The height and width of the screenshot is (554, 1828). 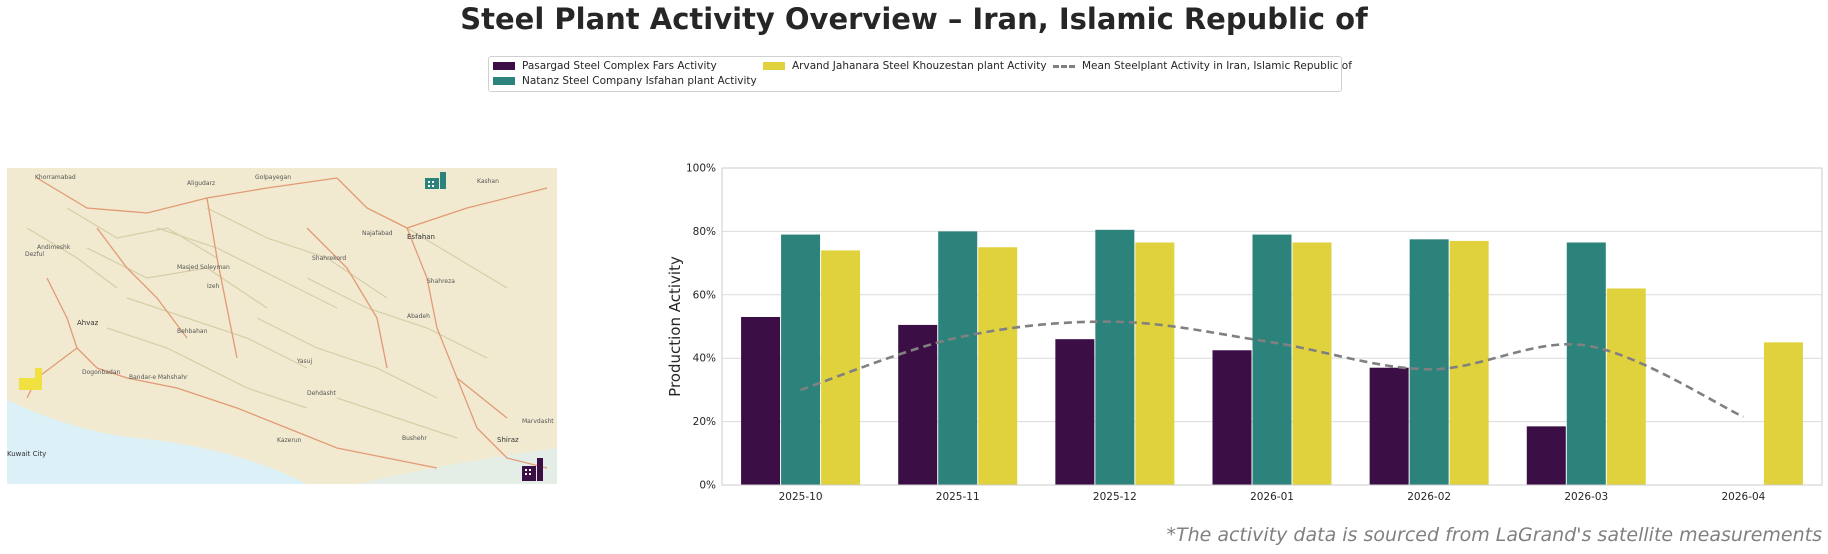 What do you see at coordinates (1586, 497) in the screenshot?
I see `x-tick-label: 2026-03` at bounding box center [1586, 497].